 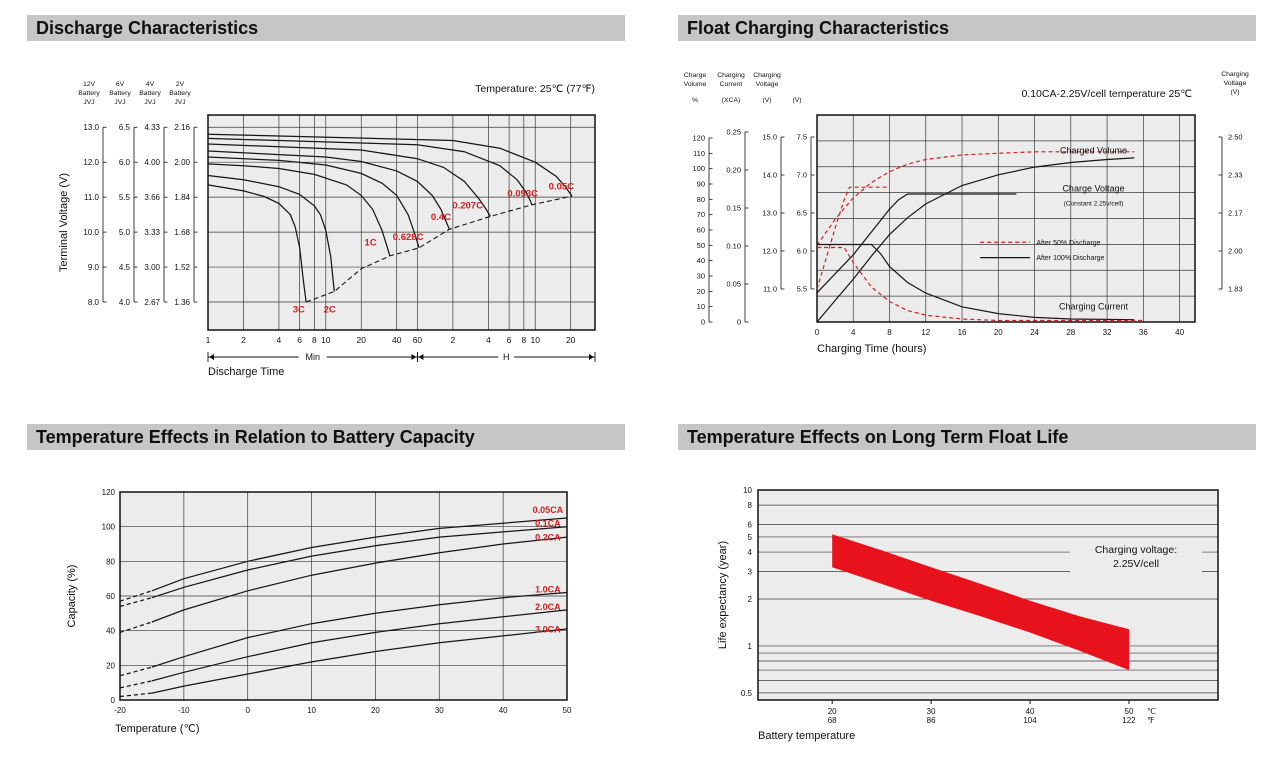 What do you see at coordinates (109, 492) in the screenshot?
I see `svg-text: 120` at bounding box center [109, 492].